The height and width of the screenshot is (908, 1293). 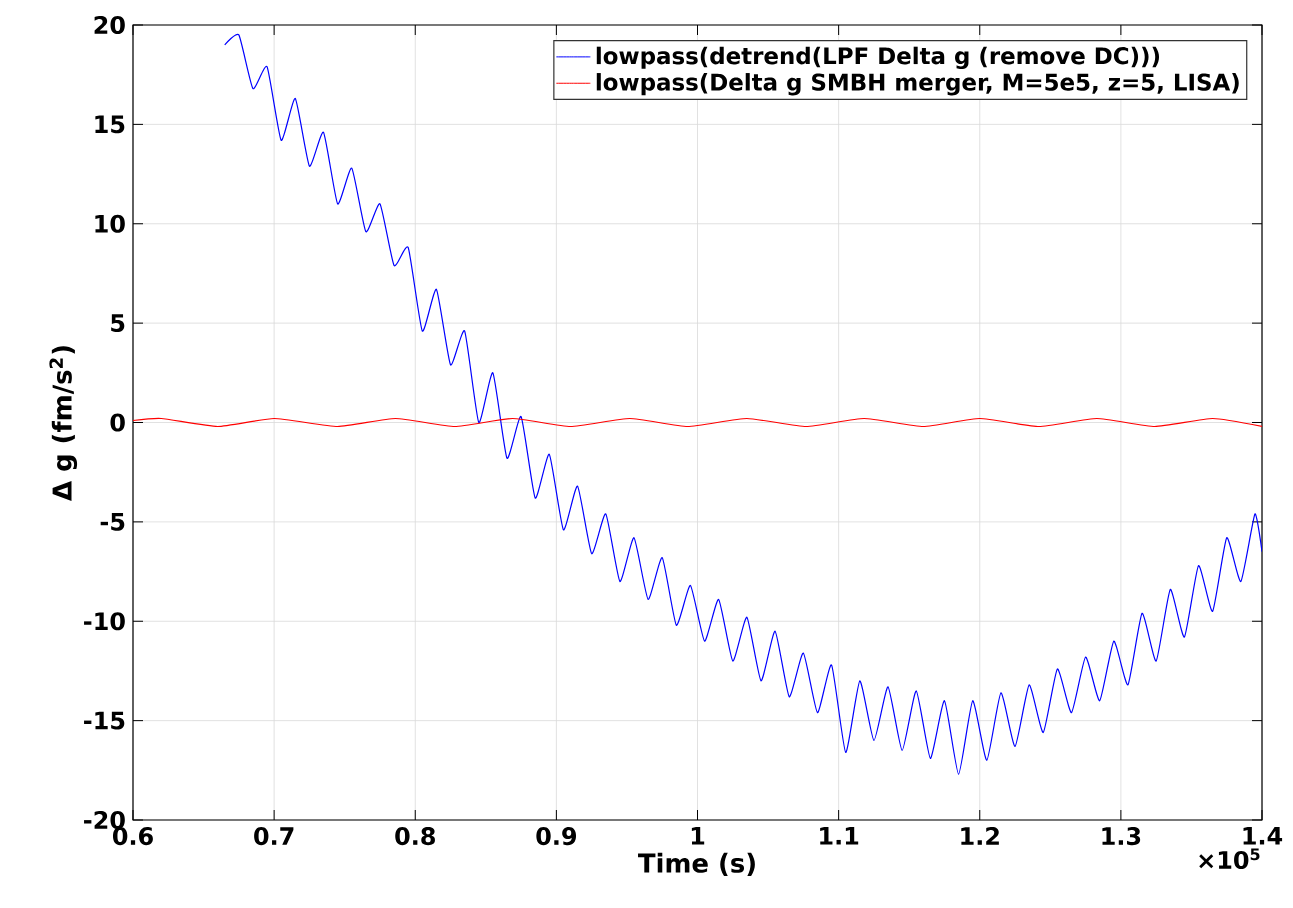 What do you see at coordinates (104, 720) in the screenshot?
I see `y-tick-label: -15` at bounding box center [104, 720].